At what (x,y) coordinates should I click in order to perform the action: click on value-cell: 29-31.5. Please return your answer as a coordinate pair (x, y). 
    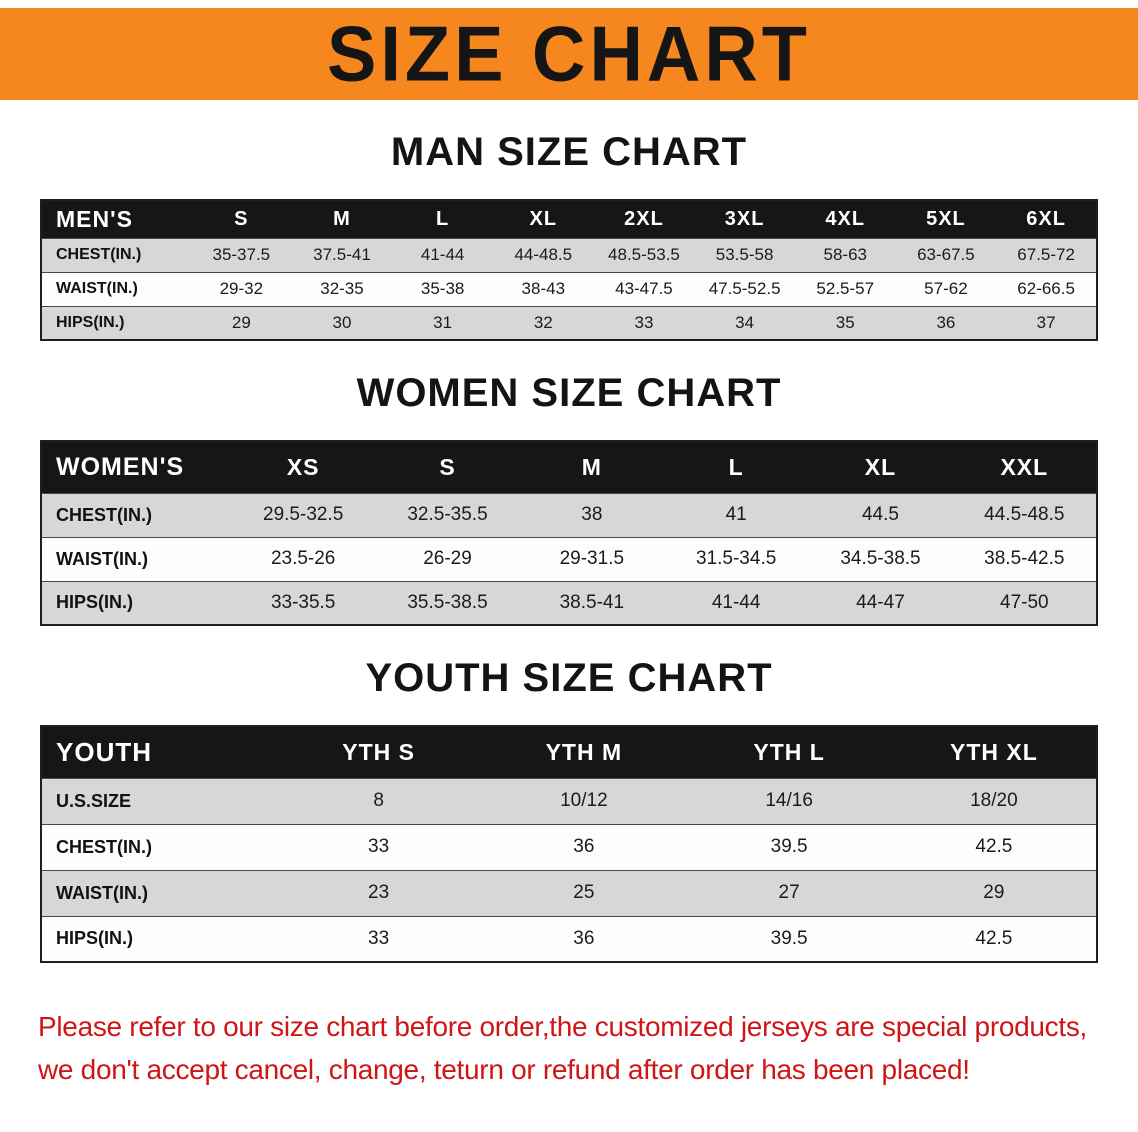
    Looking at the image, I should click on (592, 558).